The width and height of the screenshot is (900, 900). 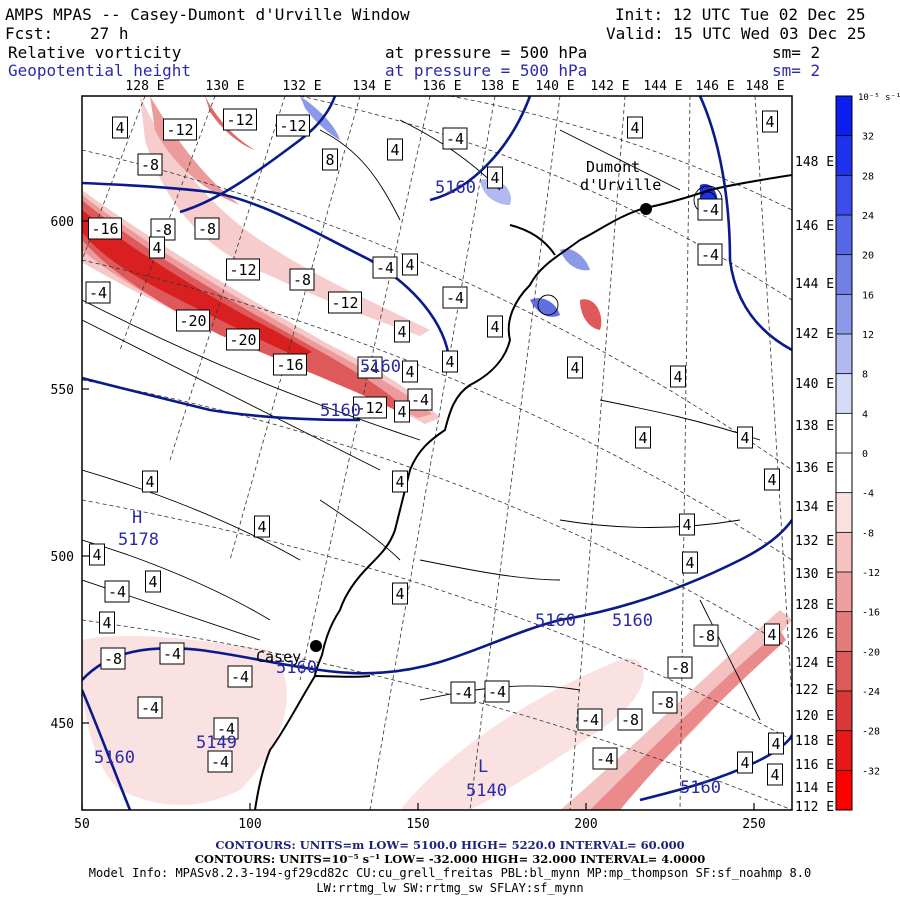 I want to click on right-longitude-label: 148 E, so click(x=814, y=162).